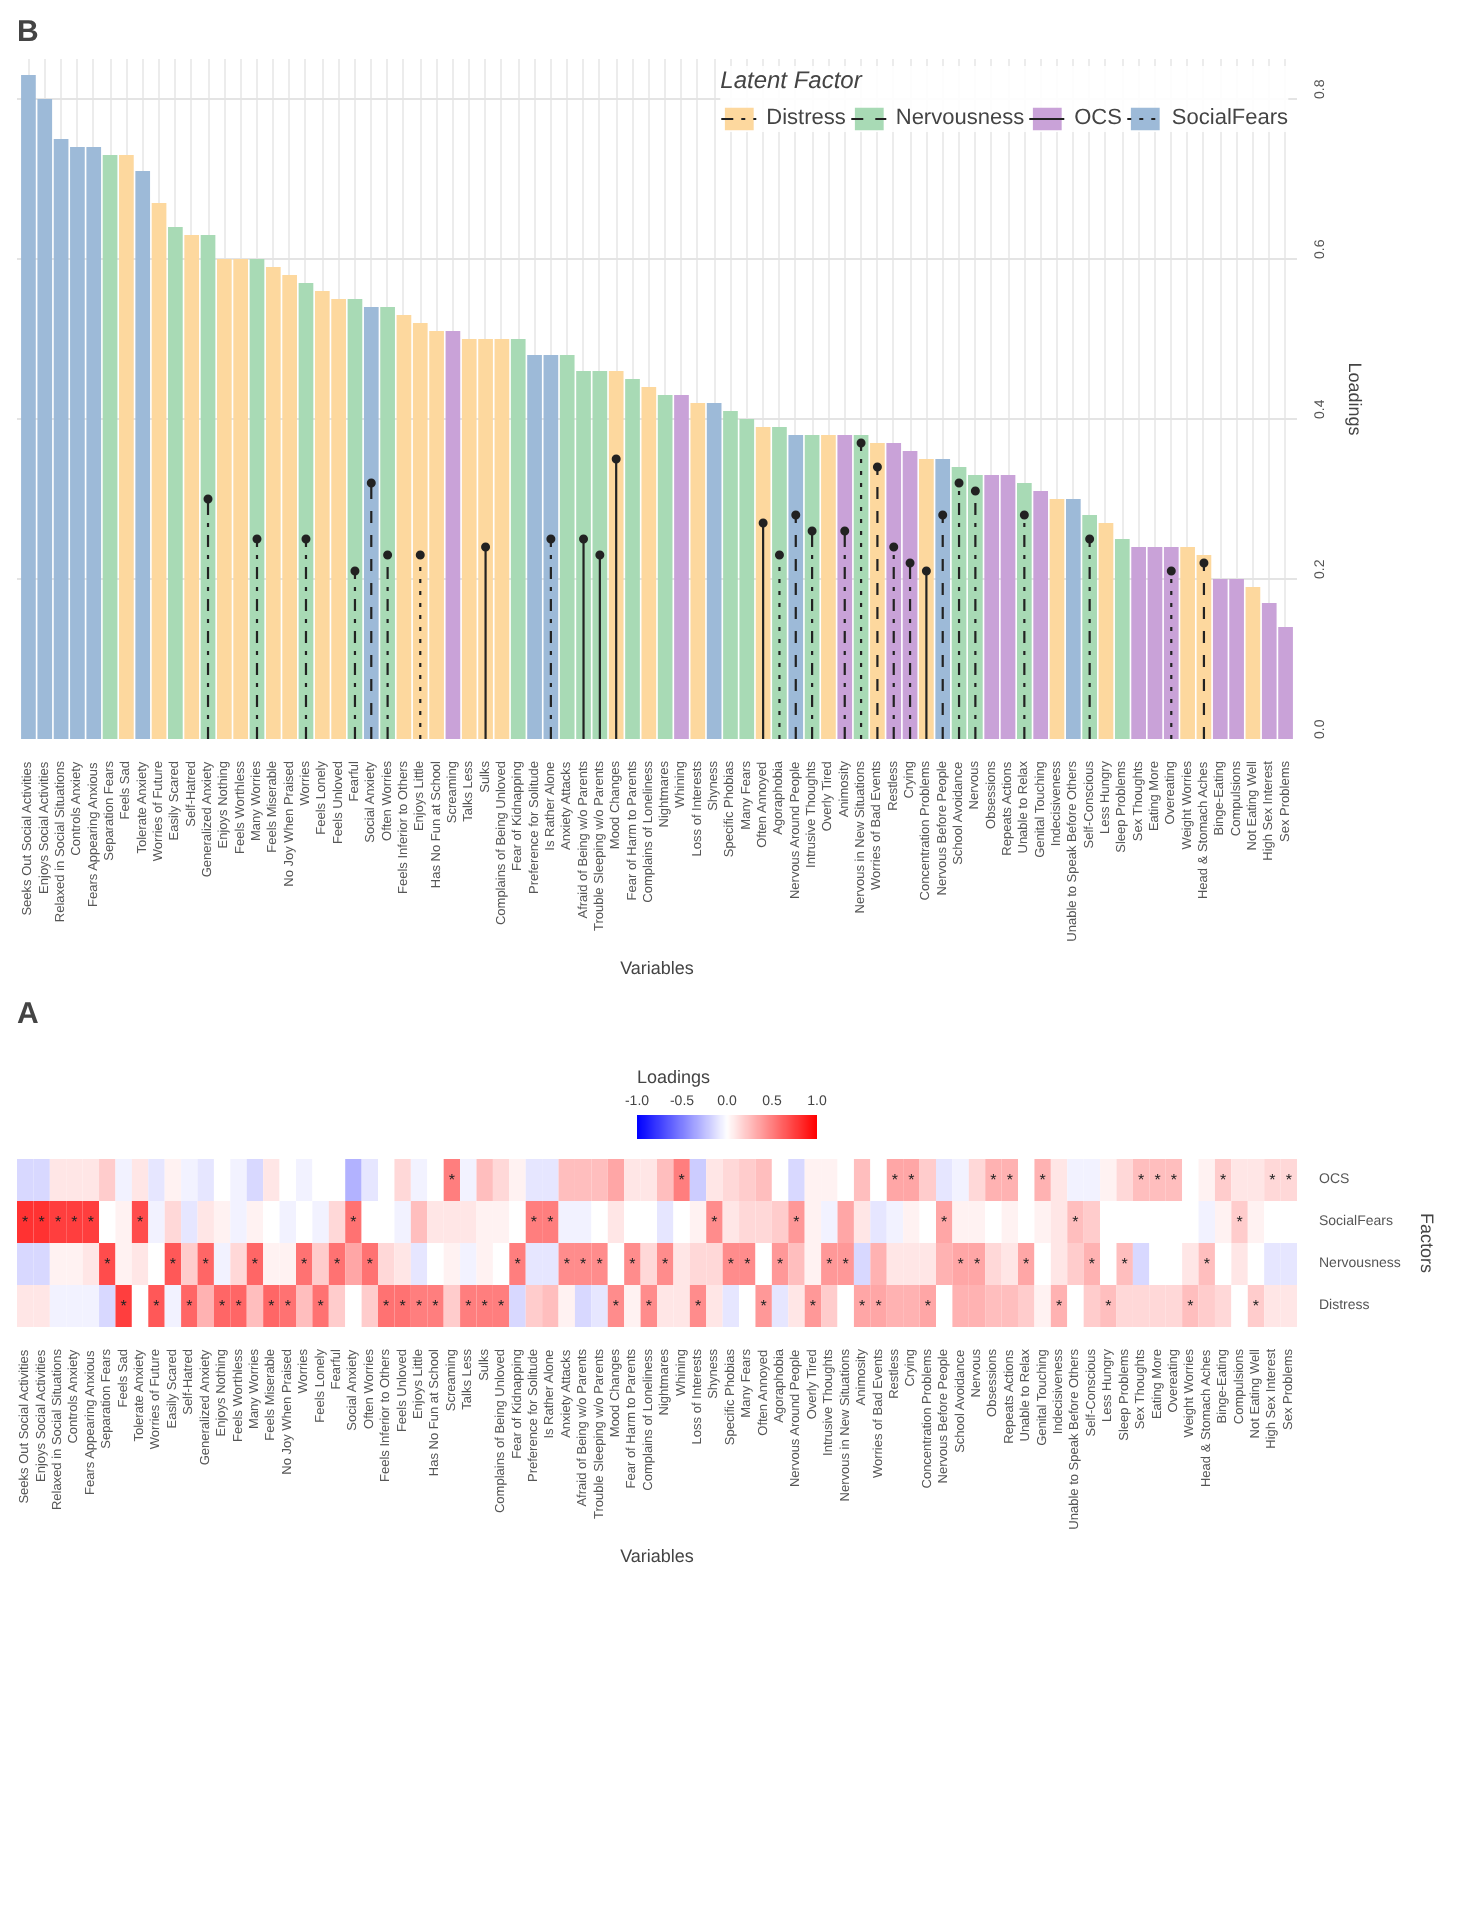 The image size is (1468, 1918). What do you see at coordinates (28, 1014) in the screenshot?
I see `chart-title: A` at bounding box center [28, 1014].